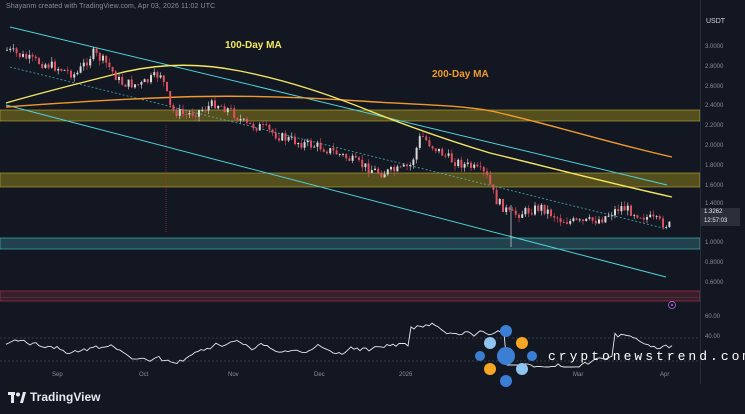  I want to click on ma100-label: 100-Day MA, so click(253, 45).